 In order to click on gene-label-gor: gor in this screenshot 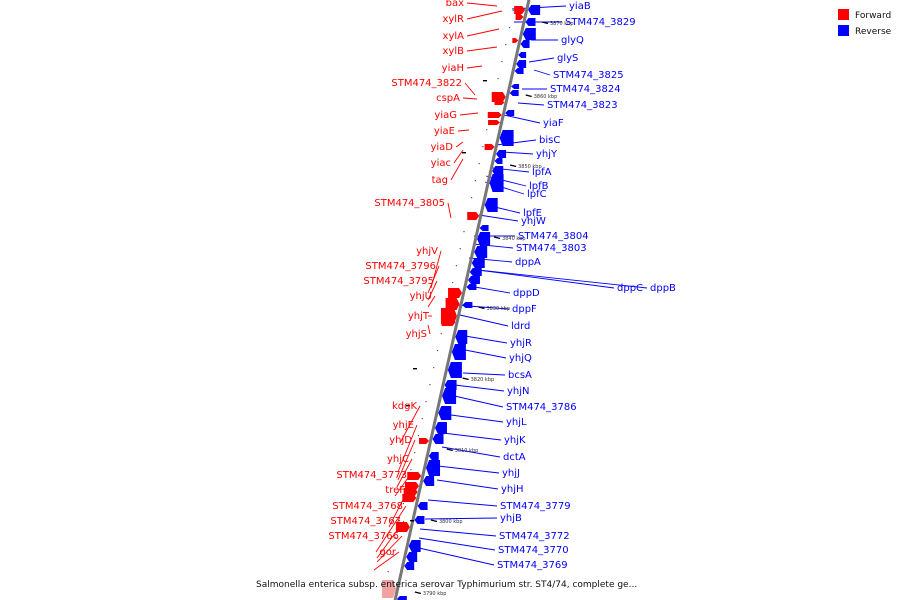, I will do `click(387, 552)`.